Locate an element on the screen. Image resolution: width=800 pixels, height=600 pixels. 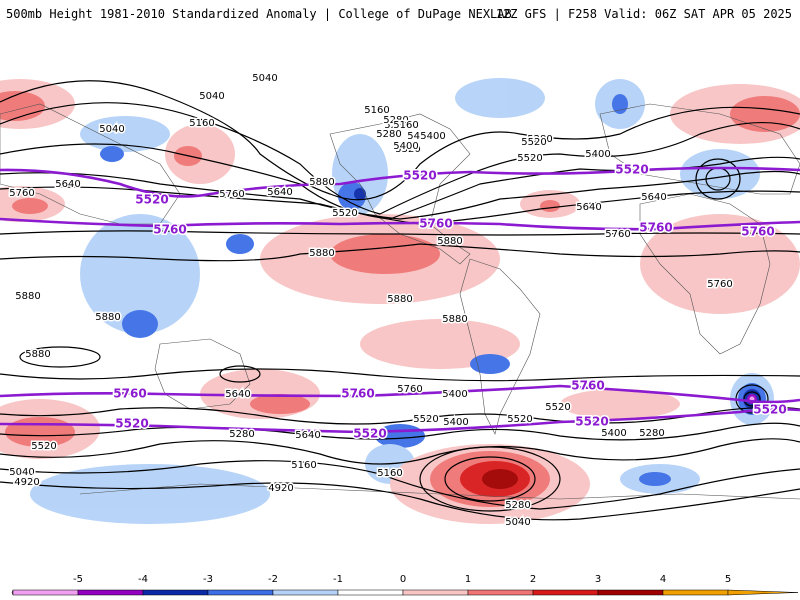
legend-tick-label: -2 is located at coordinates (273, 579).